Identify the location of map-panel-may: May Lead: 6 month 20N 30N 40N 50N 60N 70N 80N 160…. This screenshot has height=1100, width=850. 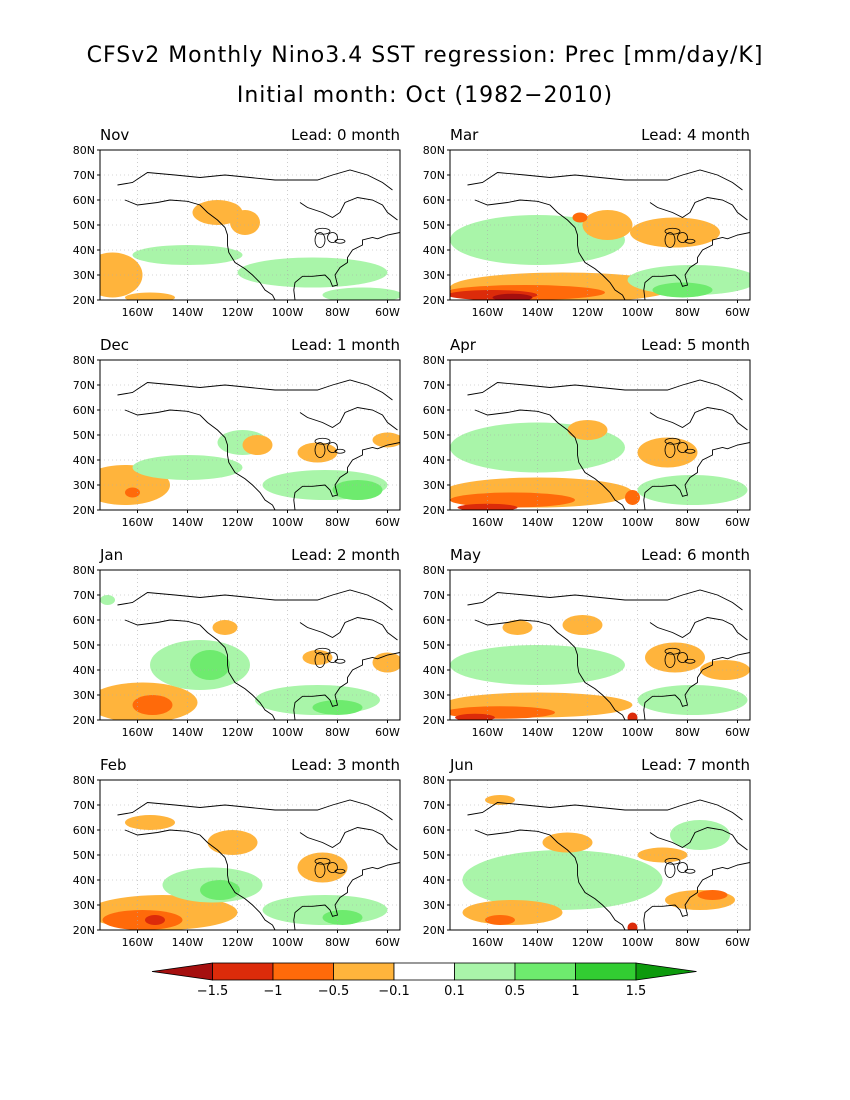
(587, 642).